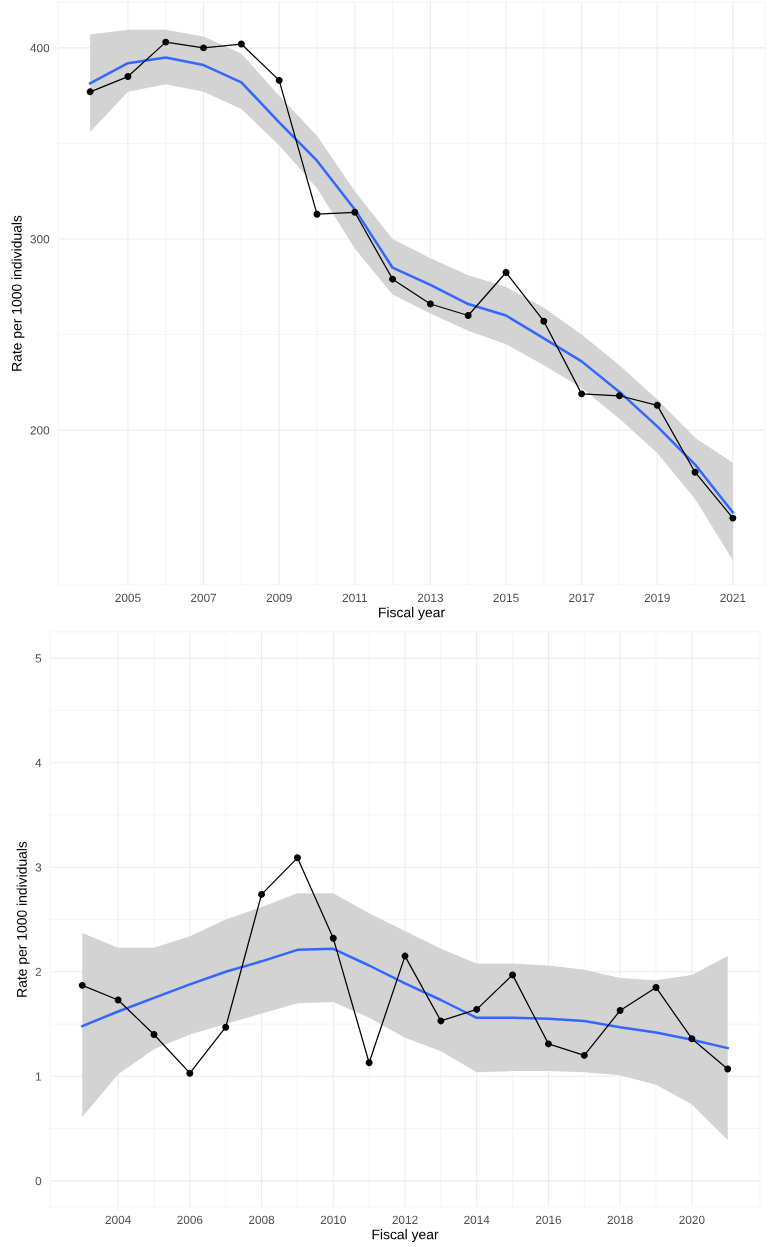  Describe the element at coordinates (692, 1219) in the screenshot. I see `x-tick-label: 2020` at that location.